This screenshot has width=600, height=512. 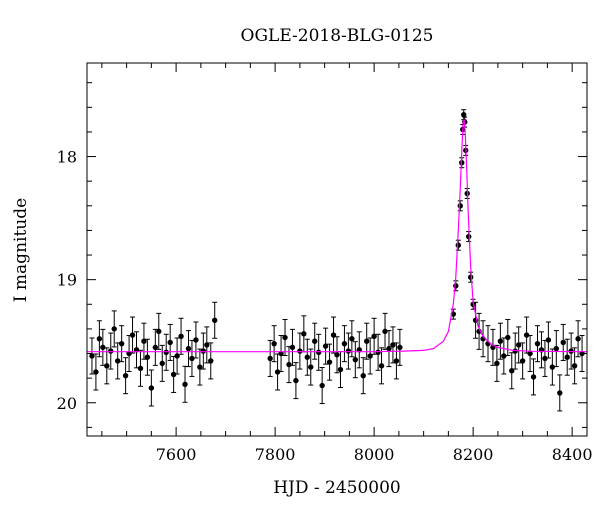 I want to click on y-tick-label: 20, so click(x=67, y=403).